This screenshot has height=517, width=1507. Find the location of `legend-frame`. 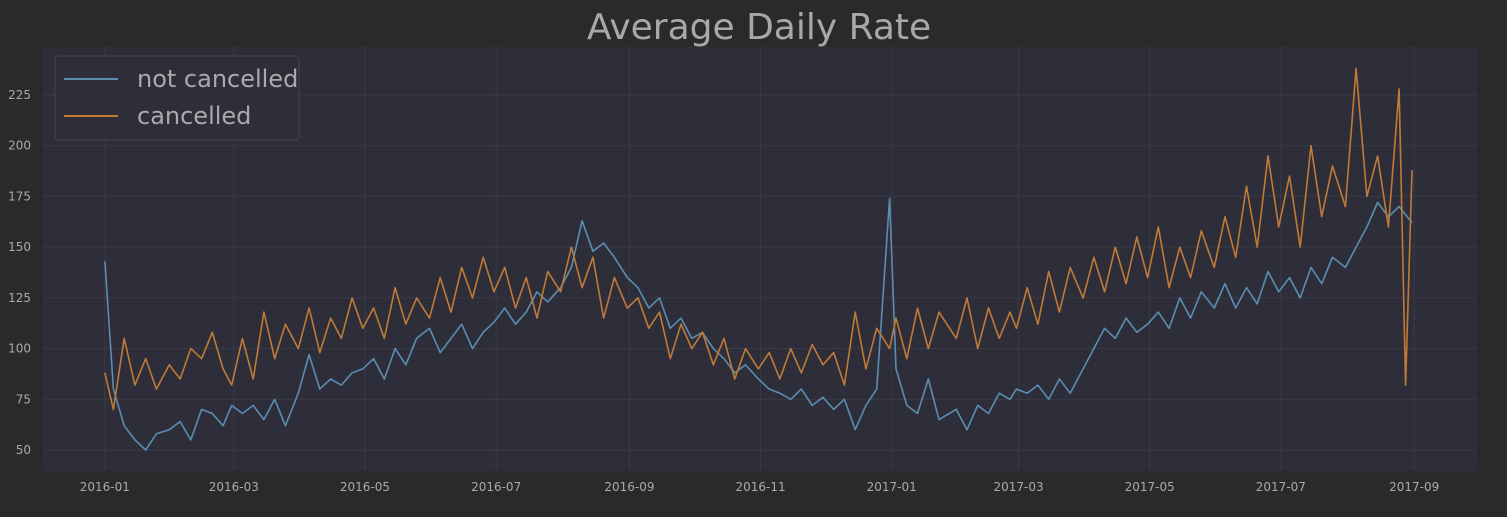

legend-frame is located at coordinates (177, 98).